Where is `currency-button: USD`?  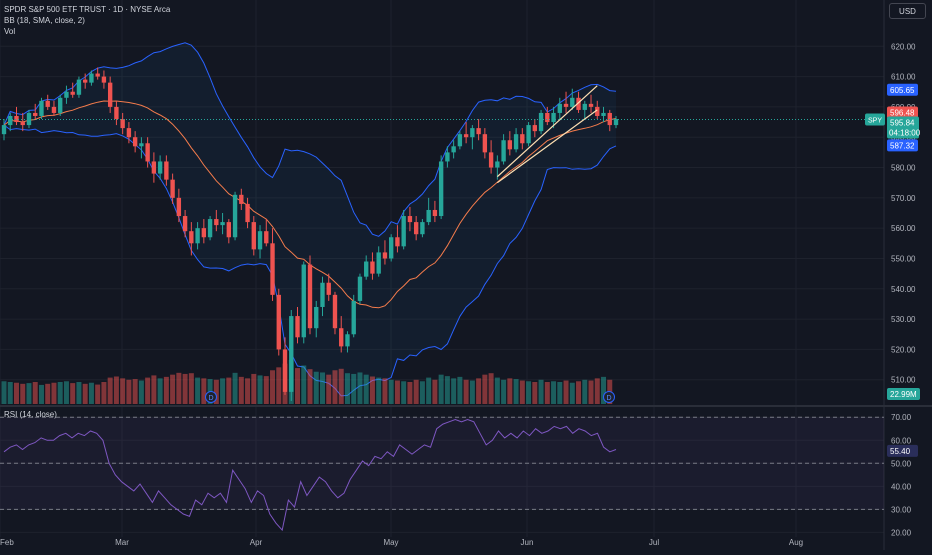
currency-button: USD is located at coordinates (907, 11).